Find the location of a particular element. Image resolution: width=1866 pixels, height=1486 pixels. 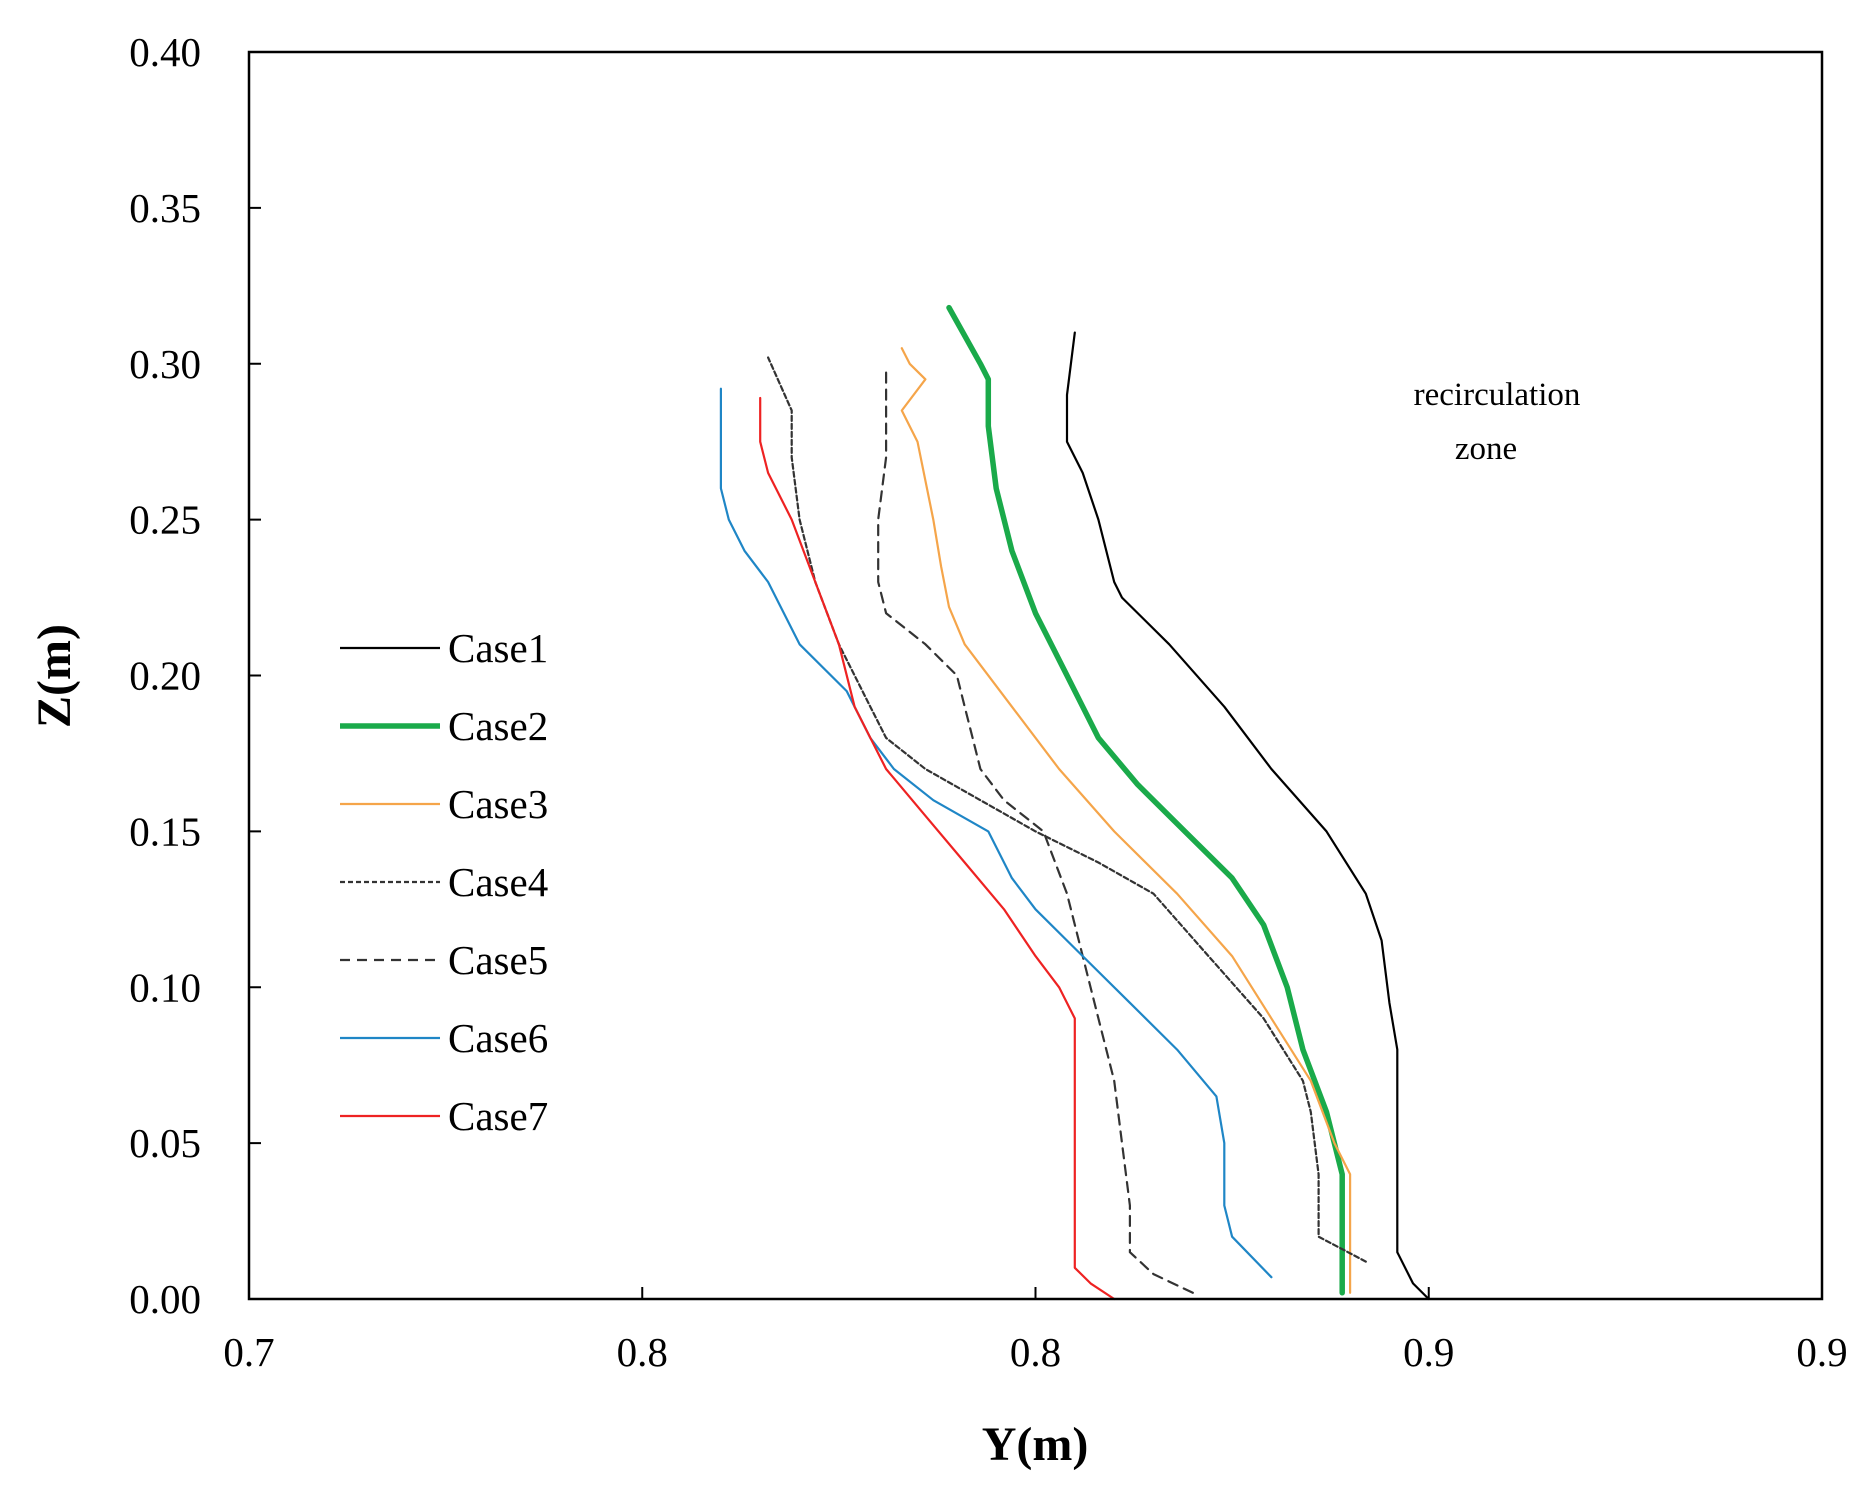

legend-label: Case3 is located at coordinates (498, 804).